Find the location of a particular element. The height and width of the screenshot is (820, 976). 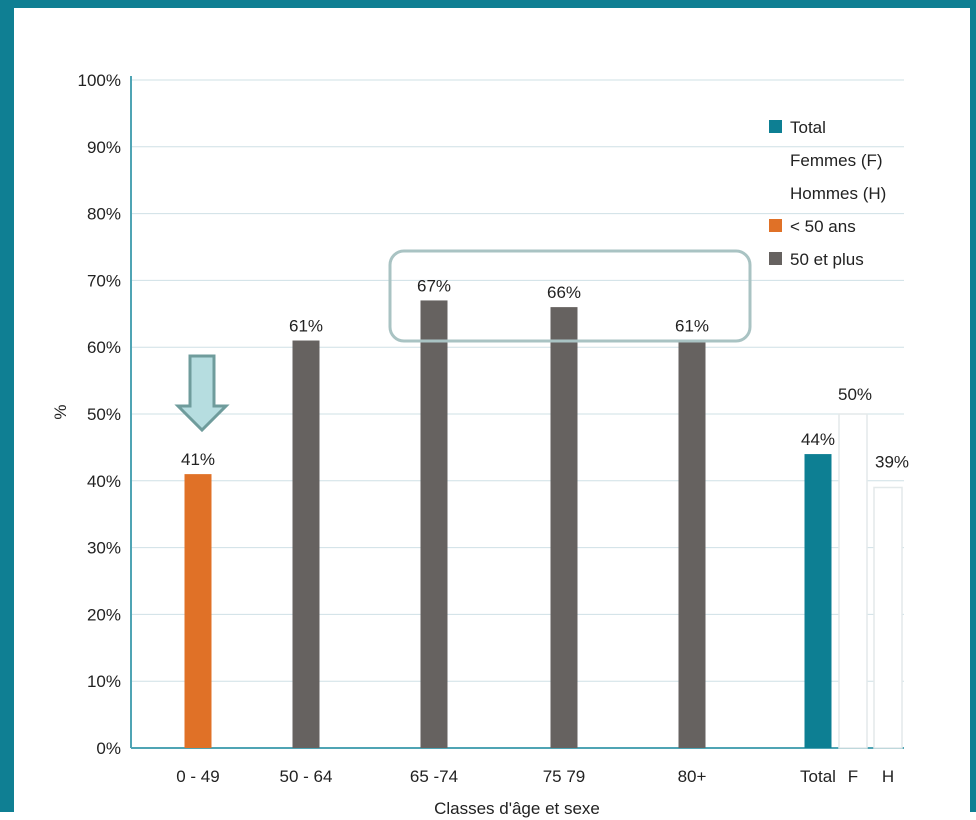

y-tick-label: 100% is located at coordinates (99, 80).